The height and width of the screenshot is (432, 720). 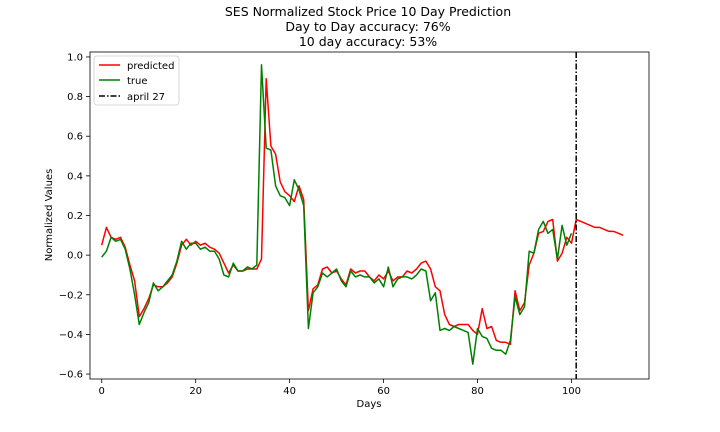 I want to click on chart-subtitle-line-1: Day to Day accuracy: 76%, so click(x=367, y=26).